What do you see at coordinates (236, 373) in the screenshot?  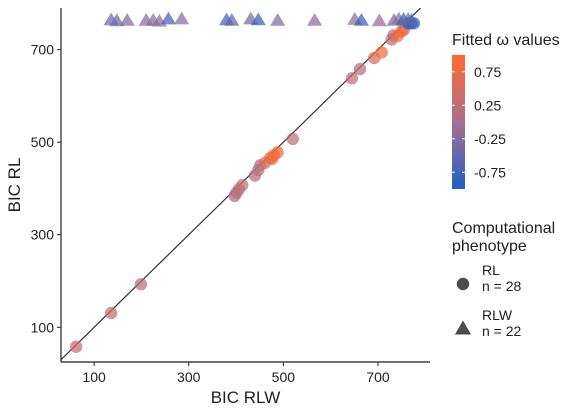 I see `x-axis-ticks: 100 300 500 700` at bounding box center [236, 373].